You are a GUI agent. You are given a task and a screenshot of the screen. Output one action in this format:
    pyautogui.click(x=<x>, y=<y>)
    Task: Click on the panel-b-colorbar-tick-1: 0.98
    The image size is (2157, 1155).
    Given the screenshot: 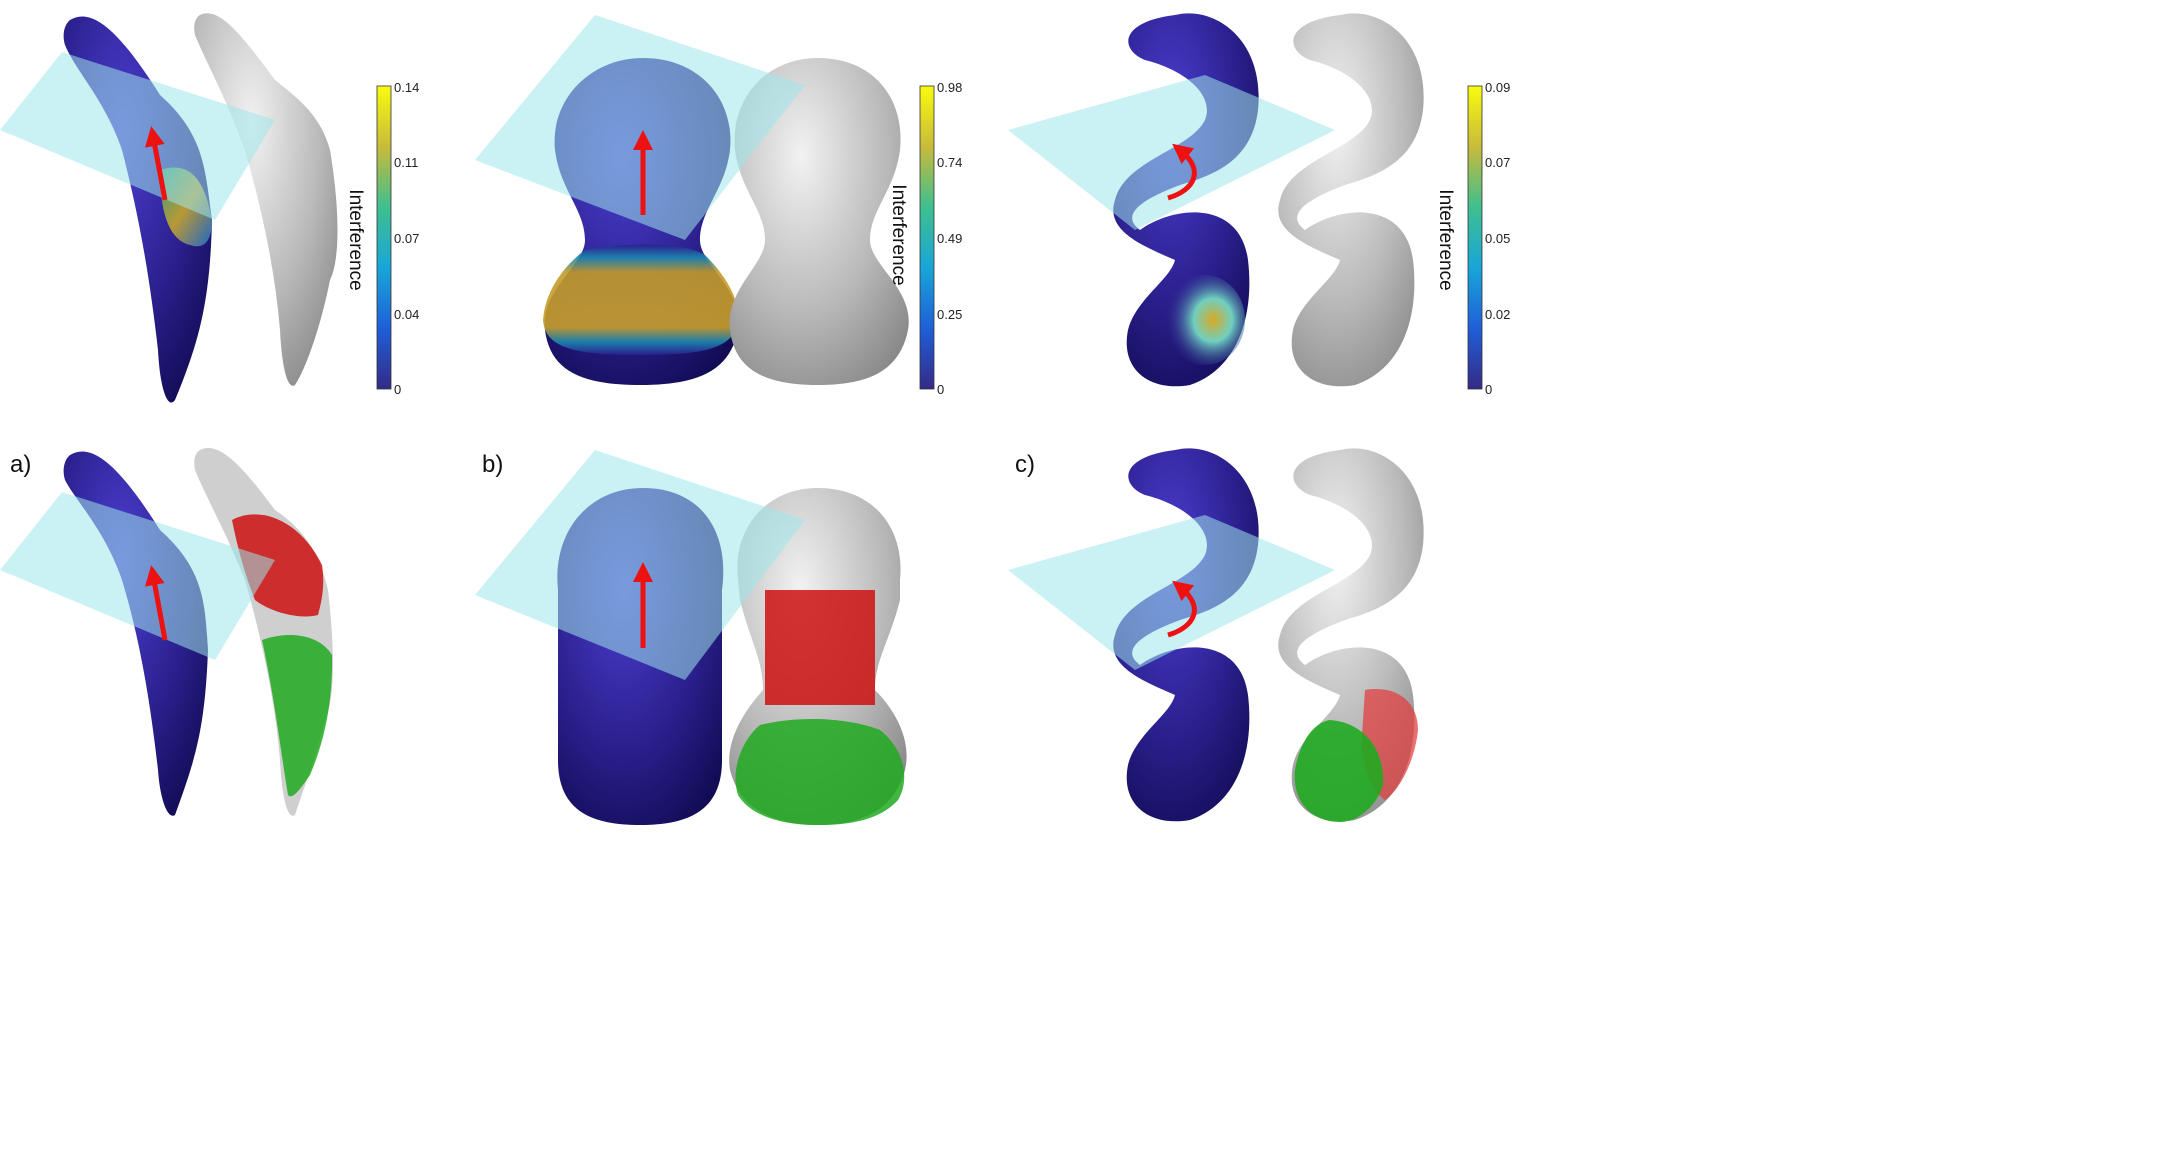 What is the action you would take?
    pyautogui.click(x=949, y=87)
    